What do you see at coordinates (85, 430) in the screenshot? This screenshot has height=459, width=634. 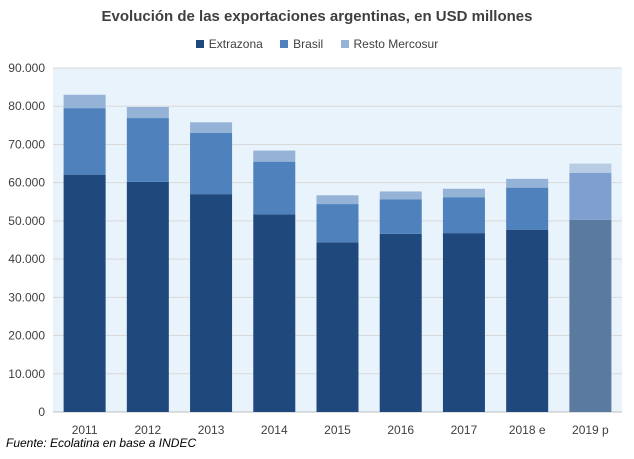 I see `x-tick-label: 2011` at bounding box center [85, 430].